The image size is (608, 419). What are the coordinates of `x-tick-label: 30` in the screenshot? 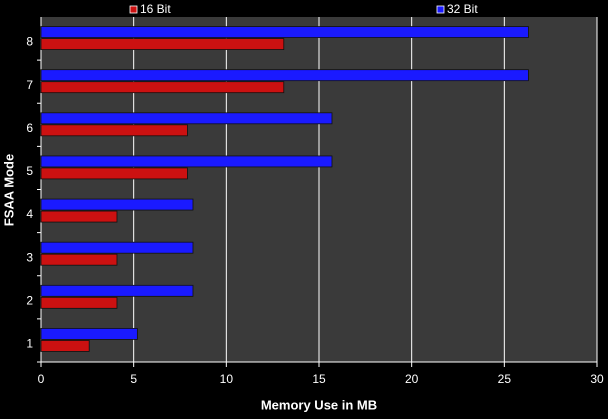 It's located at (597, 379).